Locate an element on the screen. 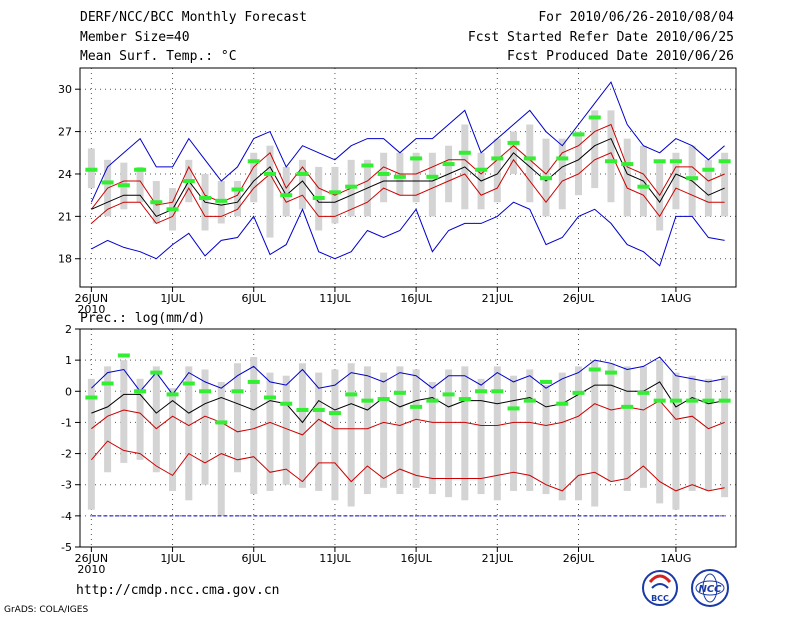 The width and height of the screenshot is (800, 618). temp-line-min is located at coordinates (408, 234).